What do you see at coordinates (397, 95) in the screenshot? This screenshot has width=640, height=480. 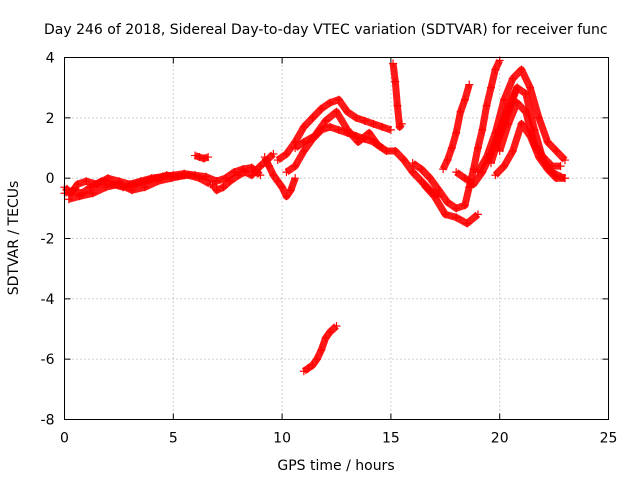 I see `series-track-15h-spike` at bounding box center [397, 95].